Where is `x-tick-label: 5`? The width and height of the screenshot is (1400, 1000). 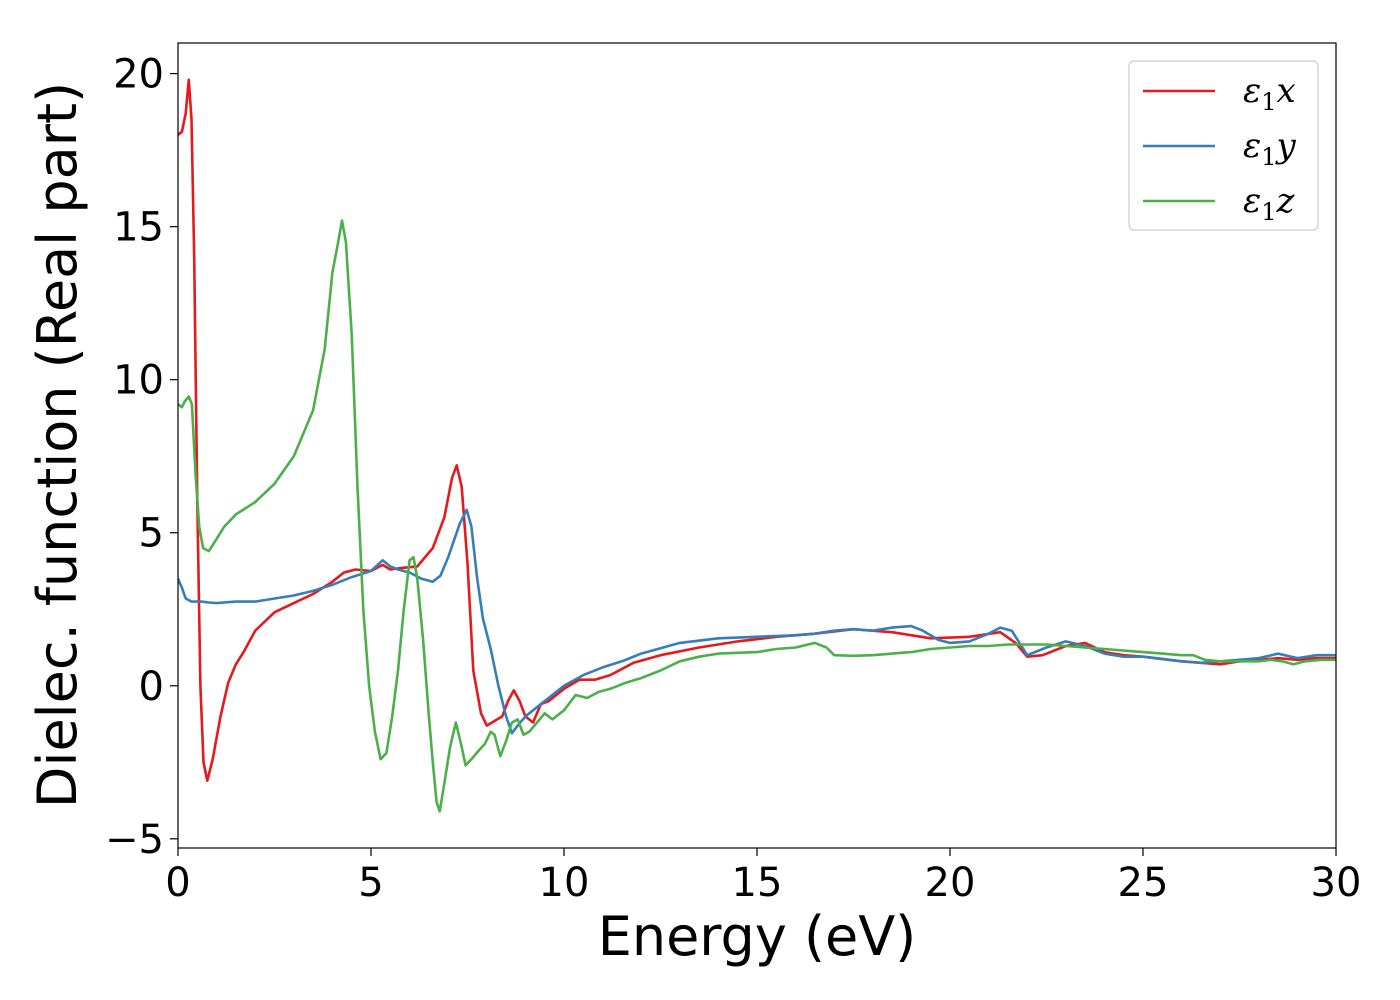 x-tick-label: 5 is located at coordinates (370, 883).